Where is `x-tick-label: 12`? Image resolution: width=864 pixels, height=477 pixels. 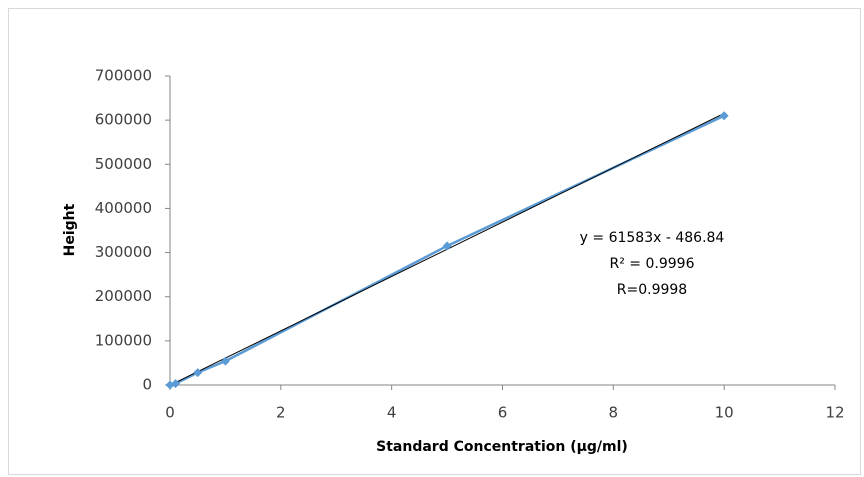 x-tick-label: 12 is located at coordinates (834, 413).